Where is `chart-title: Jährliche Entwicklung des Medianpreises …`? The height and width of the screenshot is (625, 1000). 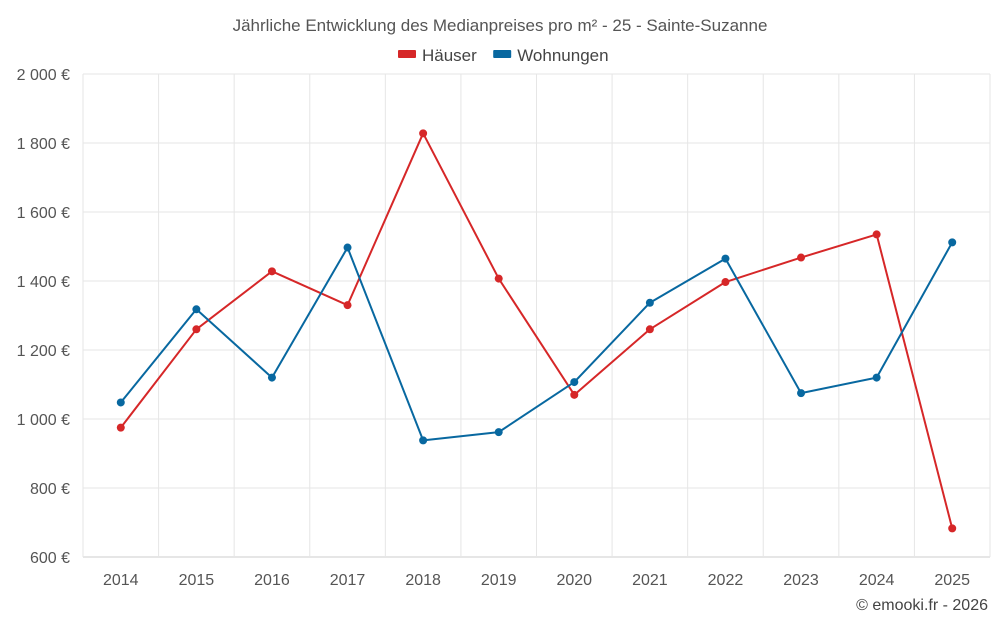 chart-title: Jährliche Entwicklung des Medianpreises … is located at coordinates (500, 25).